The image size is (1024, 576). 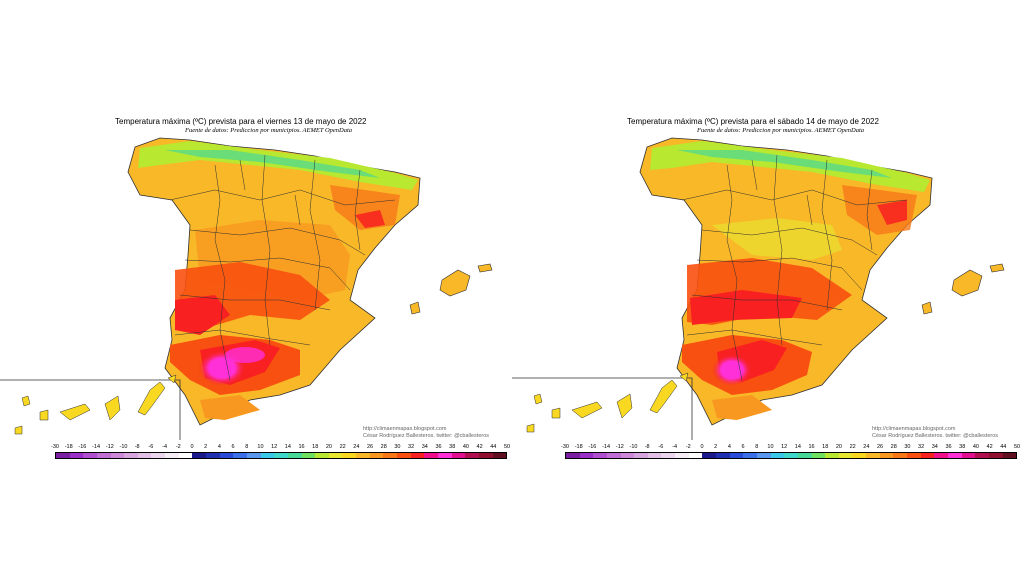 I want to click on legend-label: -18, so click(x=68, y=447).